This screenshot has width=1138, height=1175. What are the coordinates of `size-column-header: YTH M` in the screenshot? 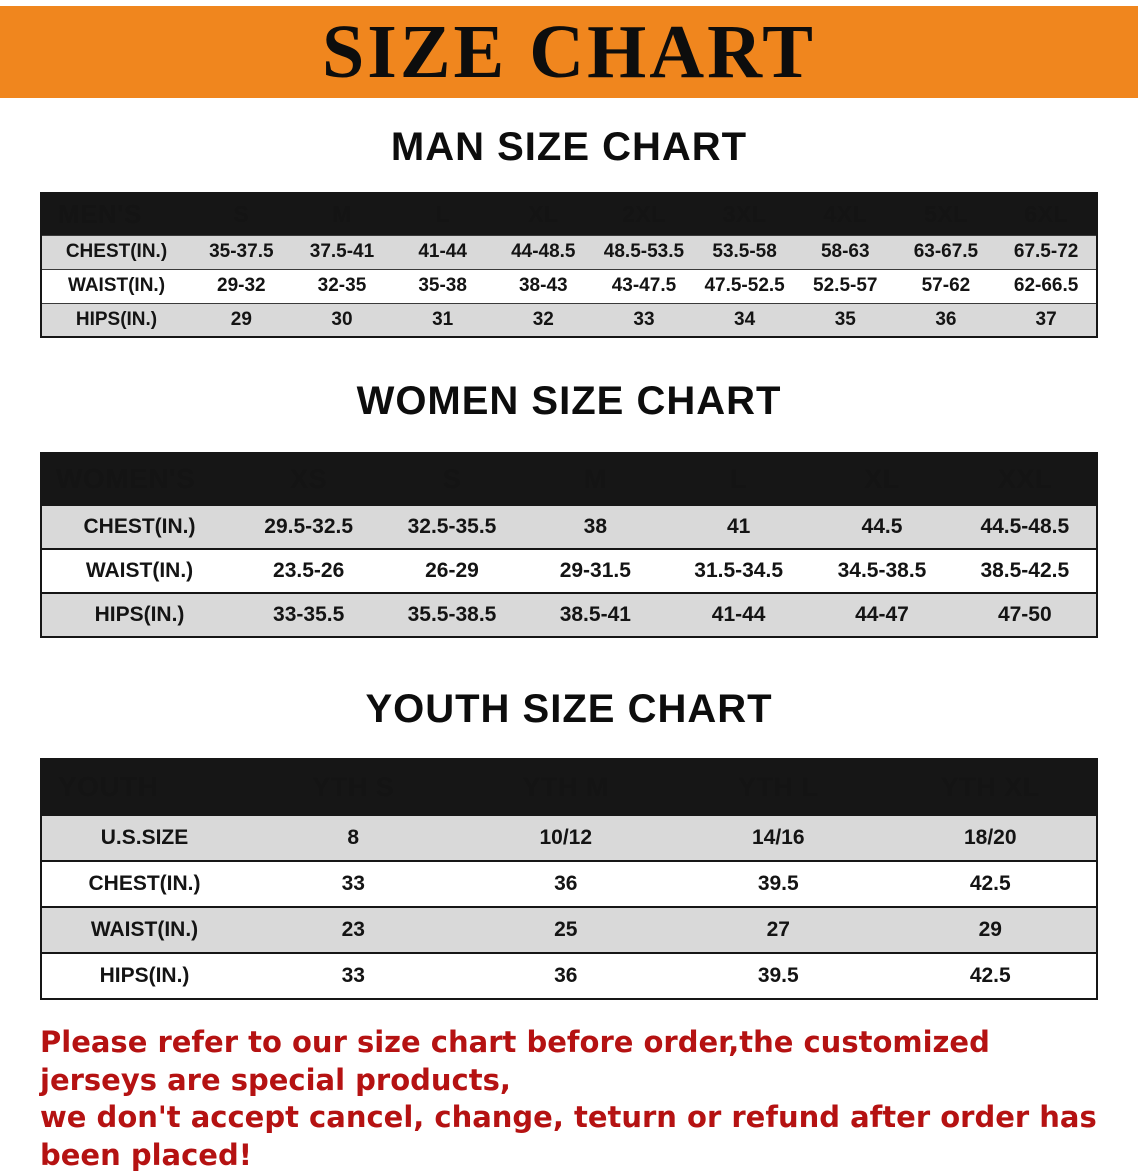 It's located at (565, 787).